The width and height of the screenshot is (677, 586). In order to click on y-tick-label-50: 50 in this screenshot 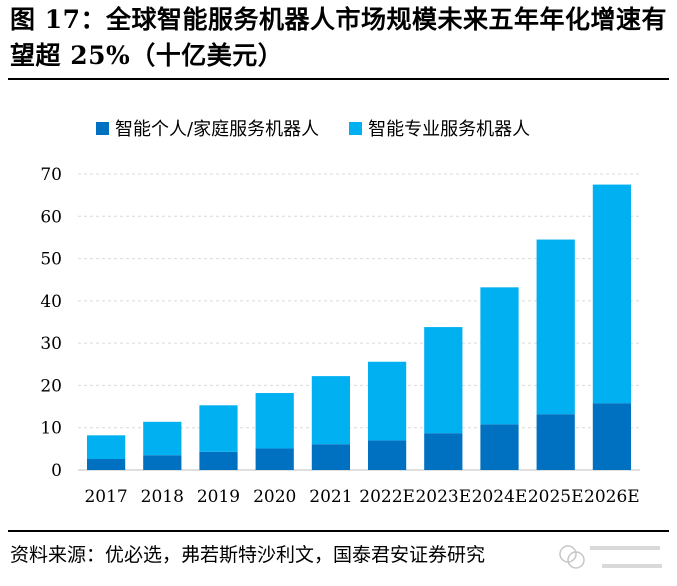, I will do `click(51, 260)`.